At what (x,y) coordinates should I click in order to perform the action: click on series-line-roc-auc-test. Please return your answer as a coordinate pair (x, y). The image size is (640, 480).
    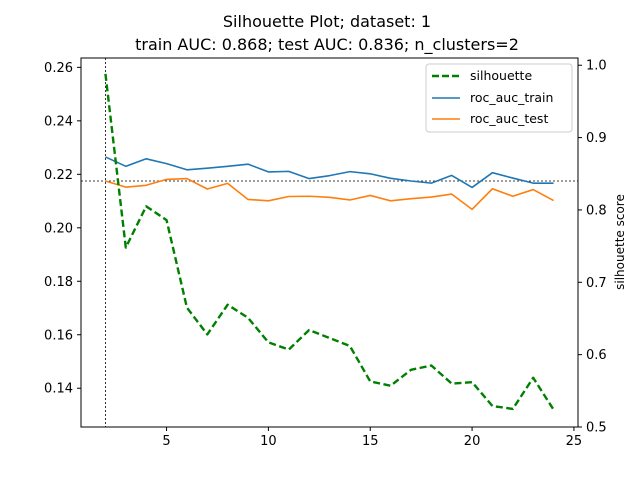
    Looking at the image, I should click on (329, 194).